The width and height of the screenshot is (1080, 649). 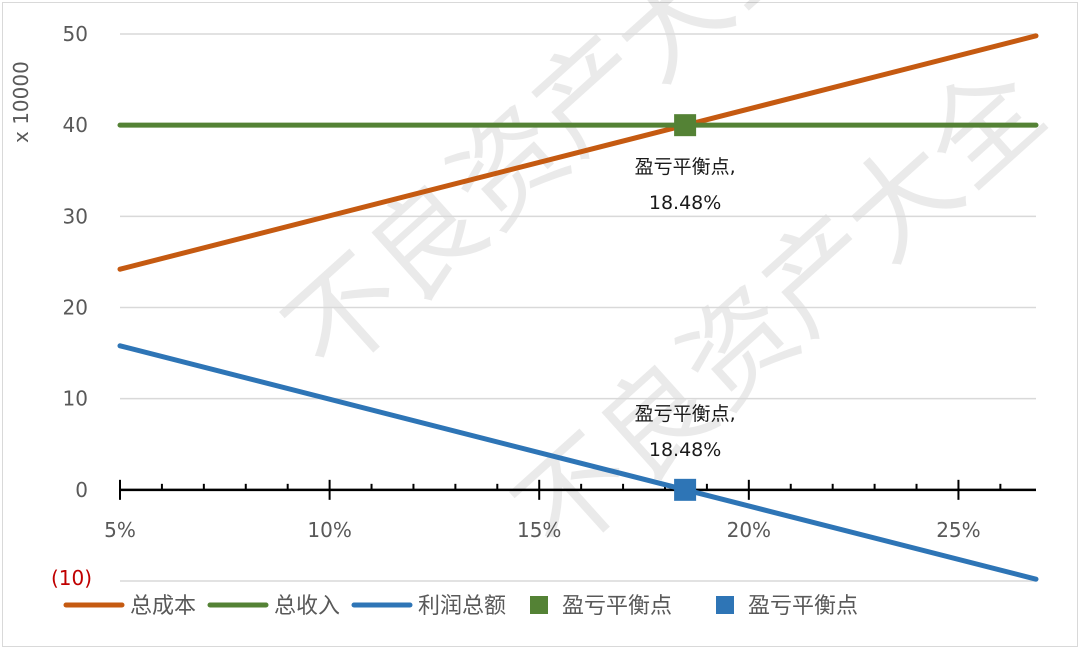 I want to click on x-tick-label: 20%, so click(x=749, y=530).